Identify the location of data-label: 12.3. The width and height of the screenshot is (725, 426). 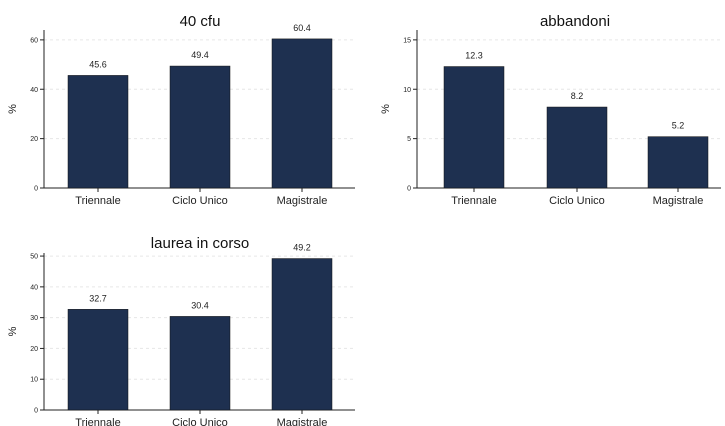
(474, 56).